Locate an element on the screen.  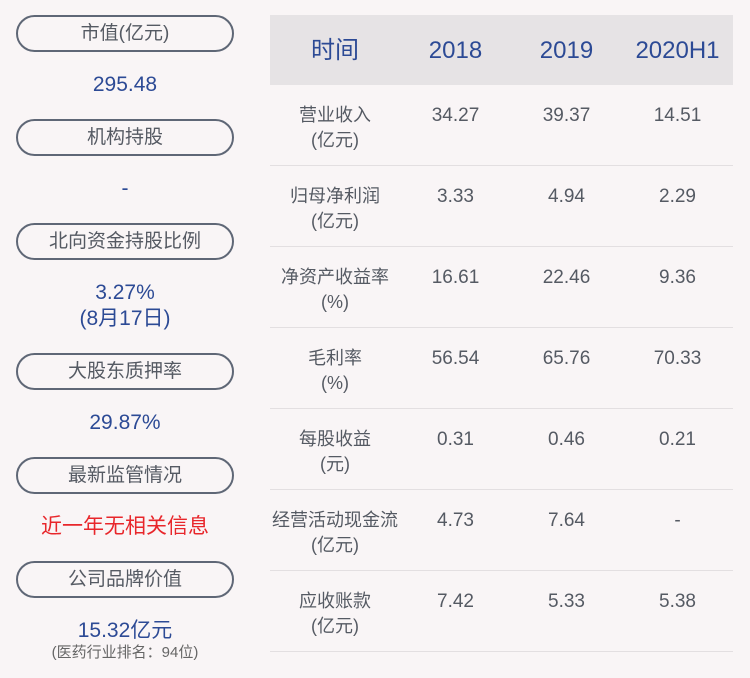
cell-value: 5.38 is located at coordinates (677, 601).